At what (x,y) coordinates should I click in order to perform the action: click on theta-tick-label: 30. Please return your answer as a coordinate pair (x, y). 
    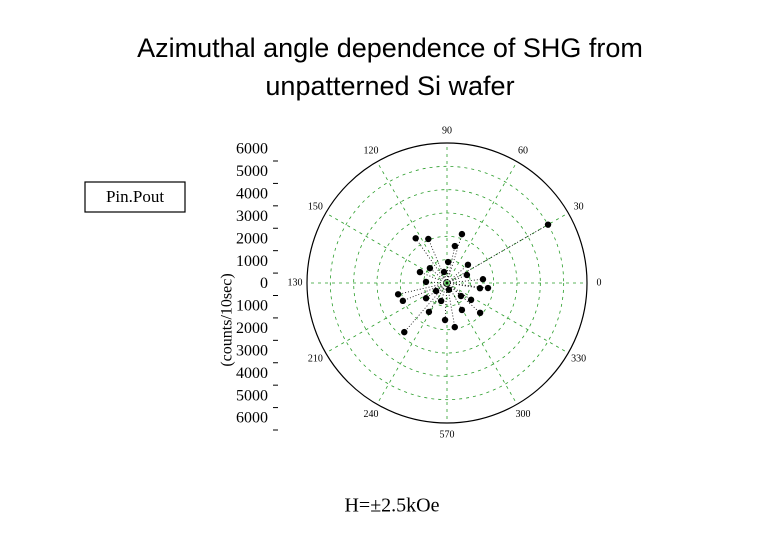
    Looking at the image, I should click on (579, 206).